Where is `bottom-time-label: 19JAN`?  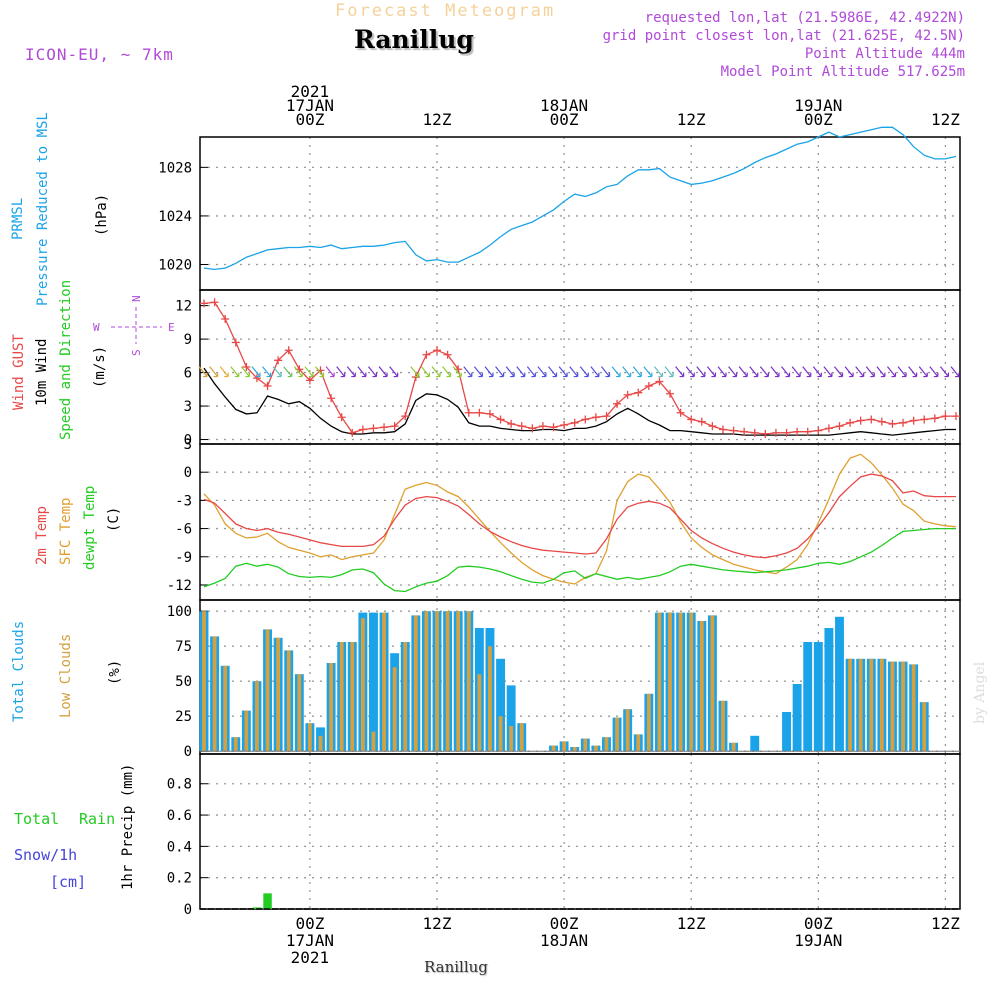
bottom-time-label: 19JAN is located at coordinates (818, 940).